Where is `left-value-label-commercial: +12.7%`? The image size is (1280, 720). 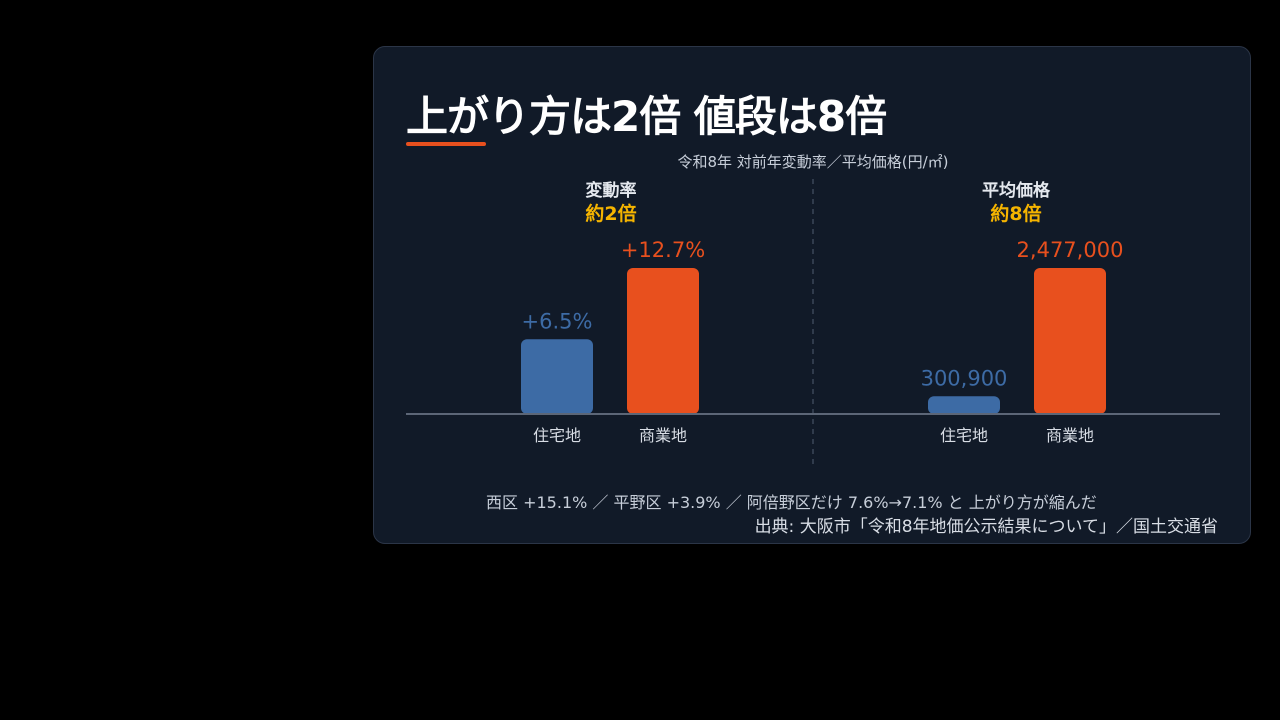
left-value-label-commercial: +12.7% is located at coordinates (663, 250).